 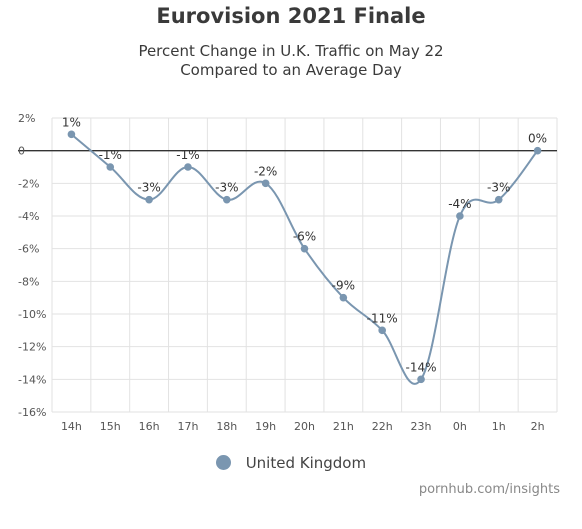 What do you see at coordinates (382, 426) in the screenshot?
I see `x-tick-label: 22h` at bounding box center [382, 426].